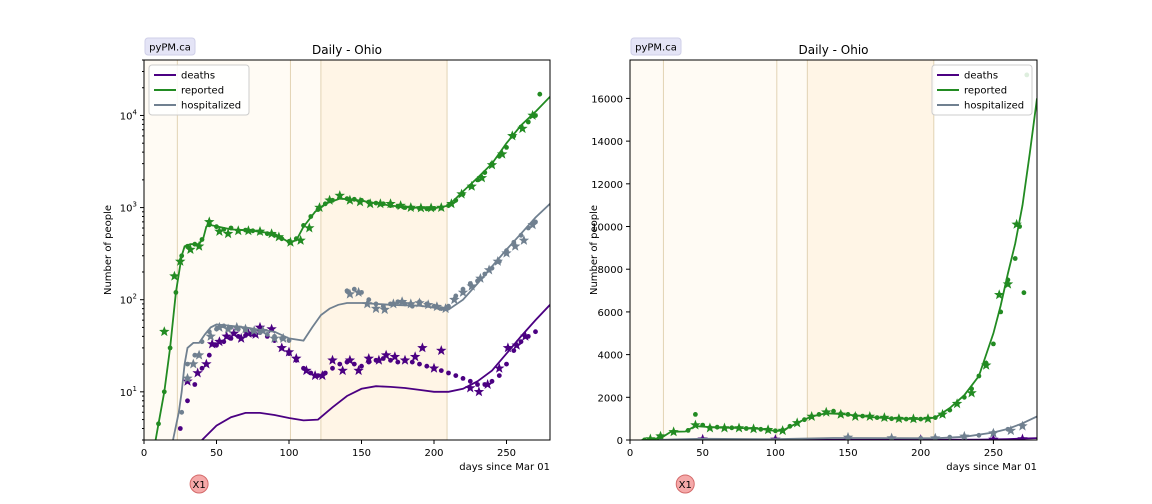 This screenshot has width=1152, height=504. I want to click on y-tick-label: 14000, so click(607, 142).